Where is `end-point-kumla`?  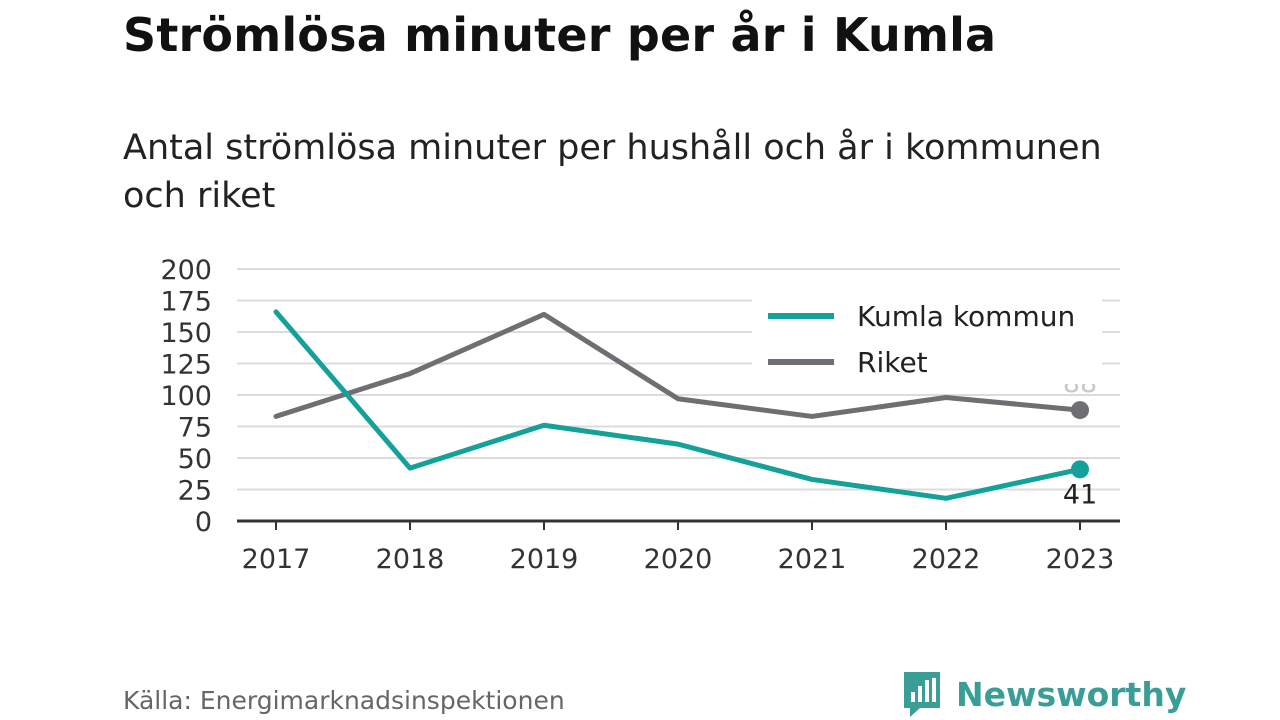
end-point-kumla is located at coordinates (1080, 469).